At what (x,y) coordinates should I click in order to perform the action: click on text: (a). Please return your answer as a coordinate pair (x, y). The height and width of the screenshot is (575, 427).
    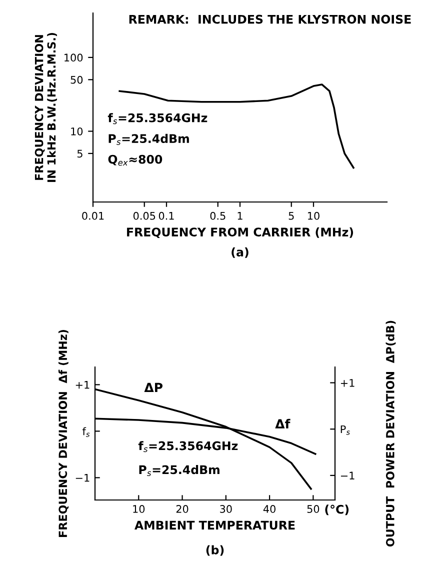
    Looking at the image, I should click on (240, 252).